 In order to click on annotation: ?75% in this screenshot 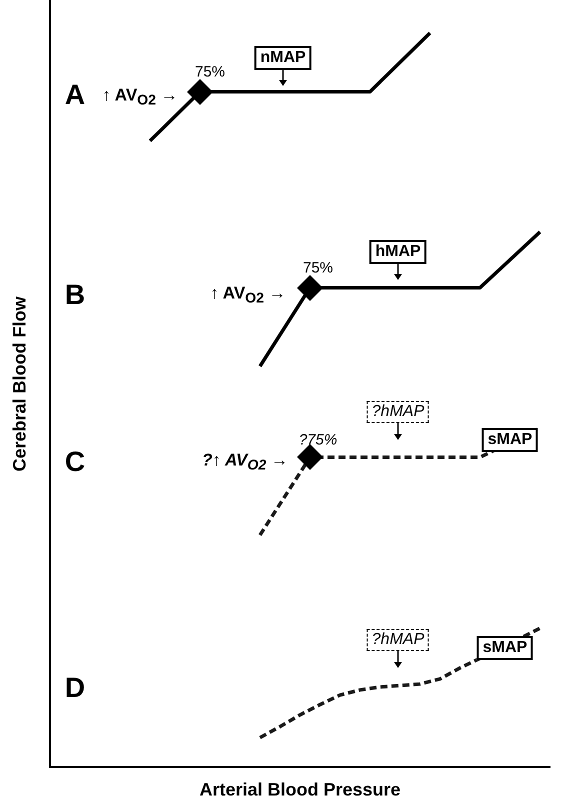, I will do `click(318, 439)`.